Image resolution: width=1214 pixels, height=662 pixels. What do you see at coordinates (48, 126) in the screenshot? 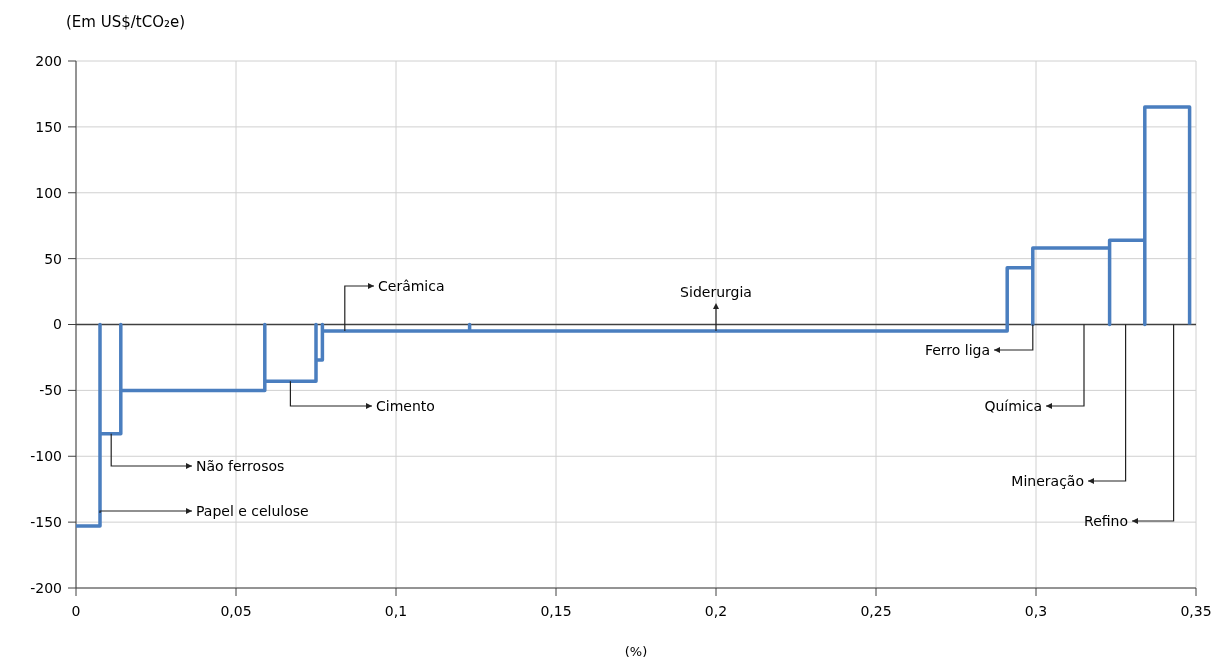
I see `y-tick-label: 150` at bounding box center [48, 126].